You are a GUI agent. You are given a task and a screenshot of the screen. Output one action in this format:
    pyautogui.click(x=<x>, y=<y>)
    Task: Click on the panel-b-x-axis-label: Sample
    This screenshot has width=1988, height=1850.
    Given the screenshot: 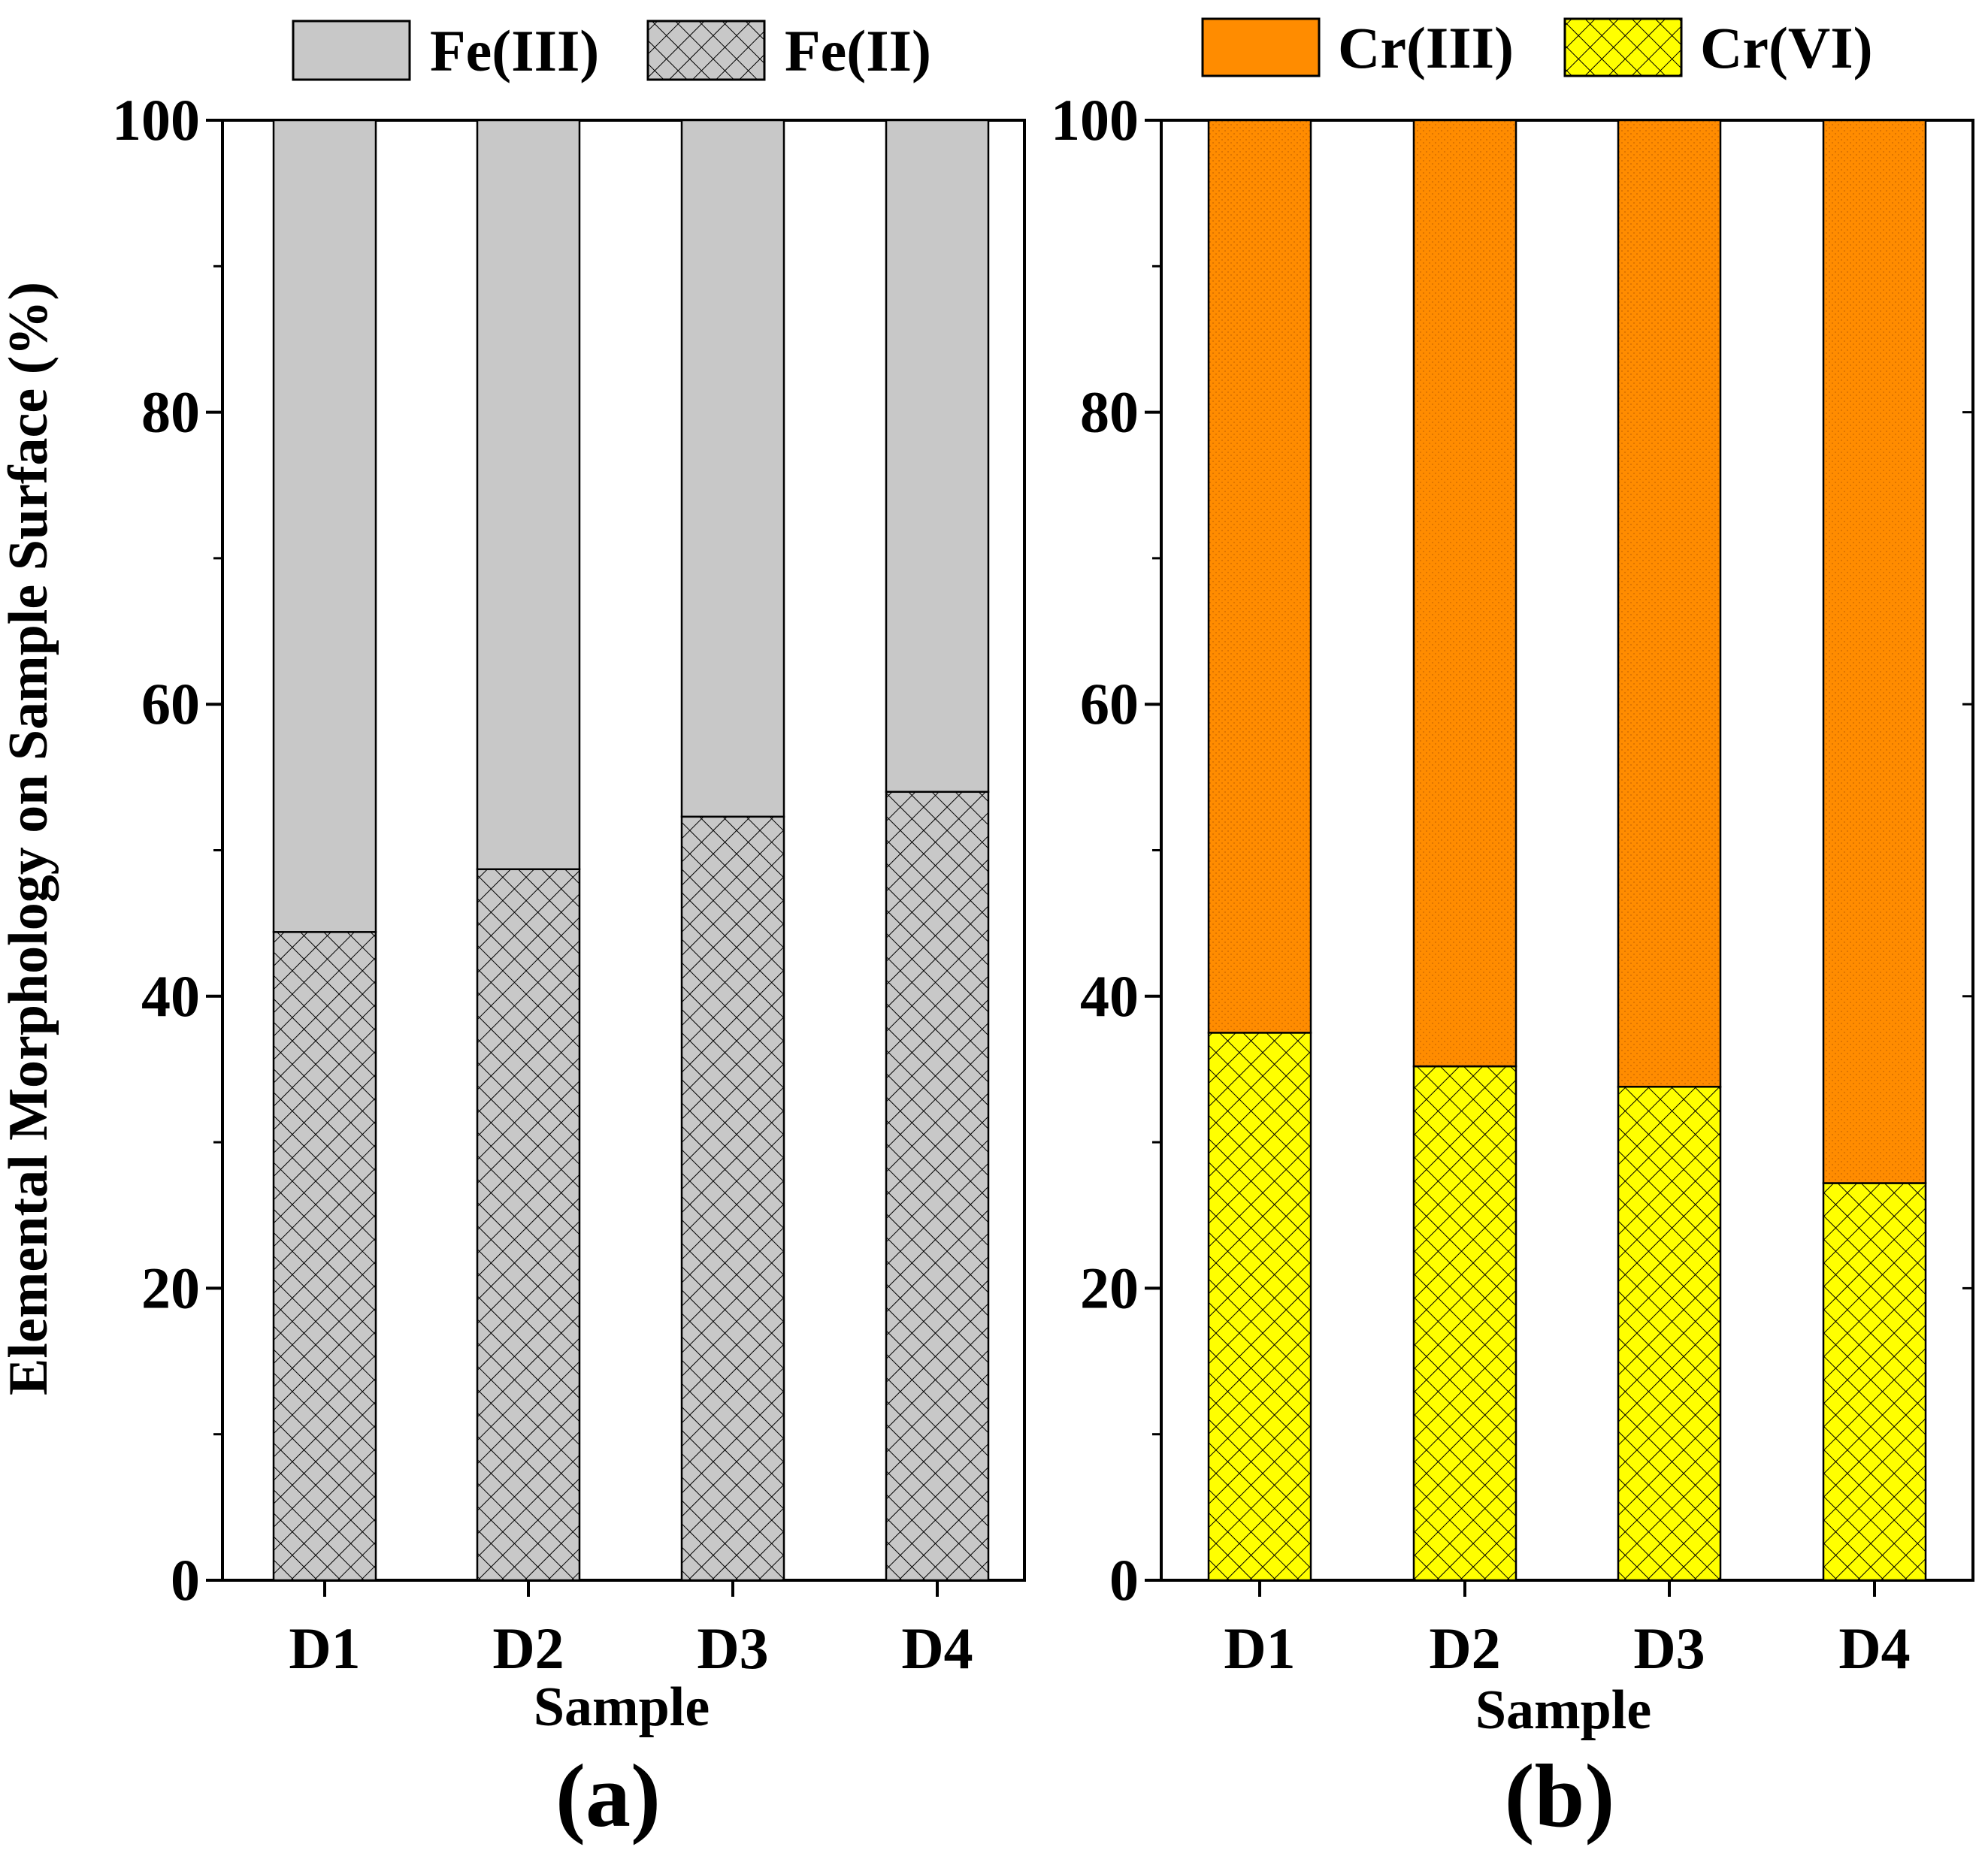 What is the action you would take?
    pyautogui.click(x=1563, y=1710)
    